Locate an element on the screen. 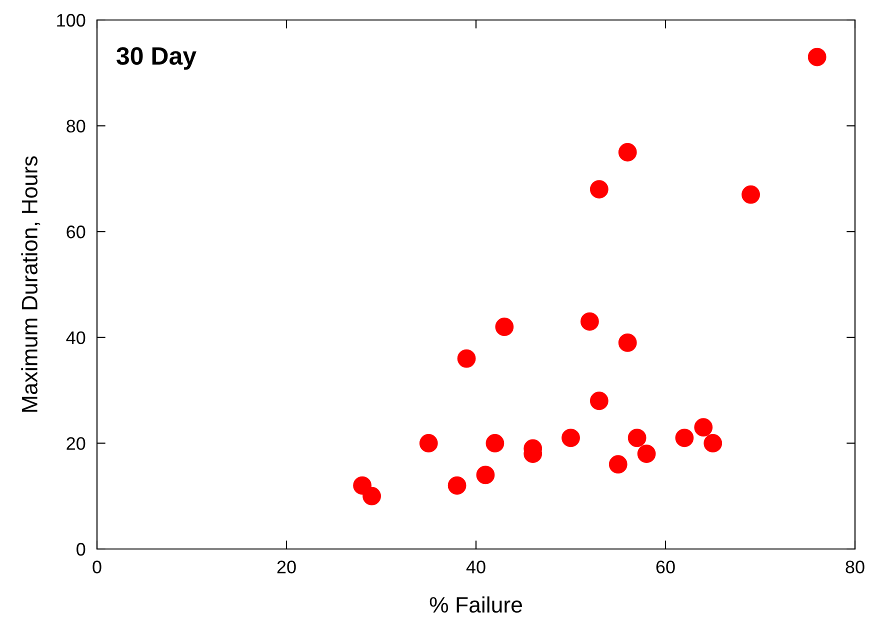 The width and height of the screenshot is (874, 629). text: 30 Day is located at coordinates (156, 58).